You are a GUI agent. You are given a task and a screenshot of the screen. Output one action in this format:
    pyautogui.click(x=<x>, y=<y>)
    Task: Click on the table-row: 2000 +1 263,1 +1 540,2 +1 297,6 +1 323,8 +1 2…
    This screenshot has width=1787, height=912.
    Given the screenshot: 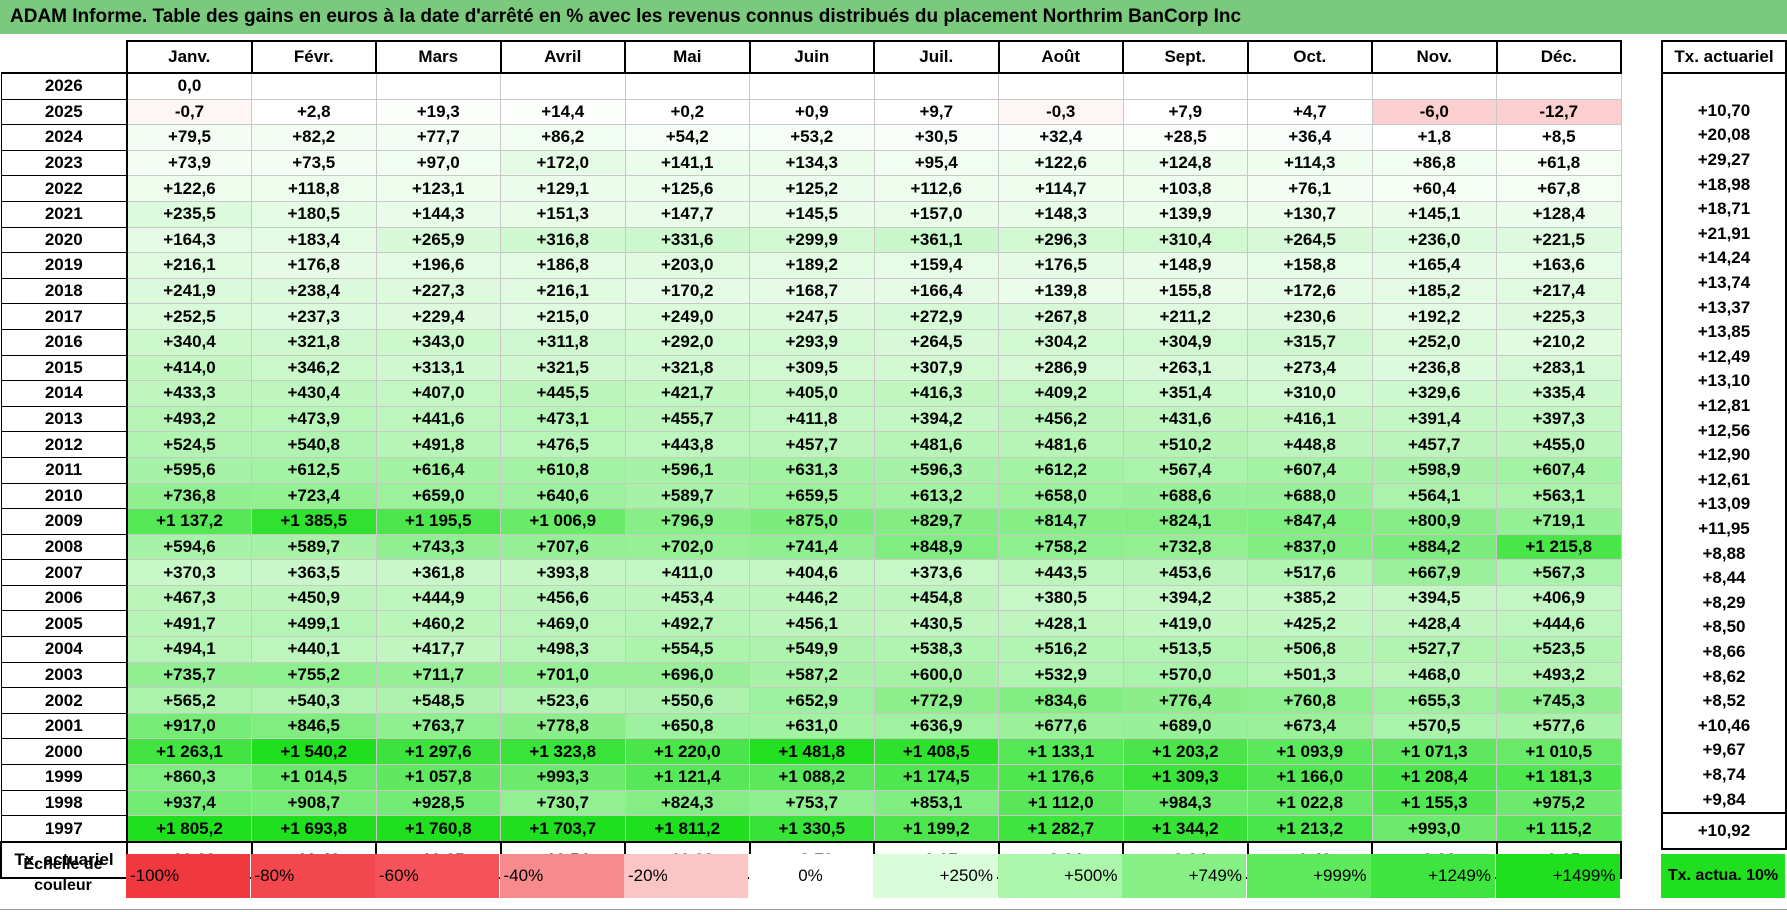 What is the action you would take?
    pyautogui.click(x=811, y=752)
    